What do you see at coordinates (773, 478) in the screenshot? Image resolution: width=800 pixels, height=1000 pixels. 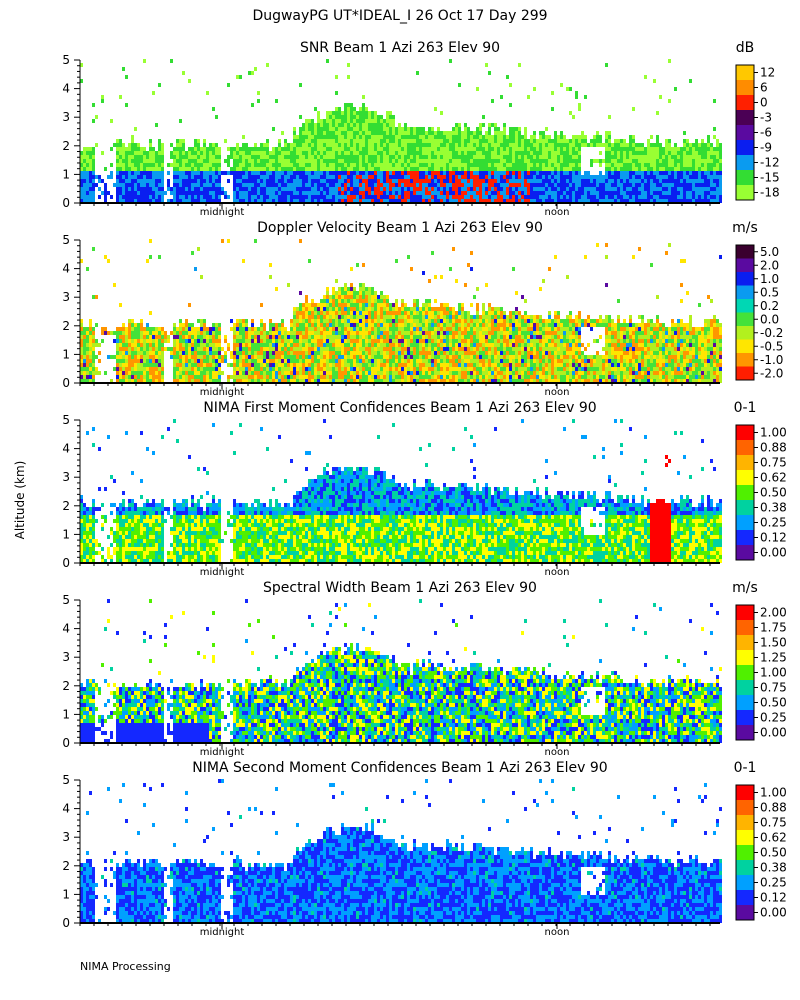 I see `colorbar-label: 0.62` at bounding box center [773, 478].